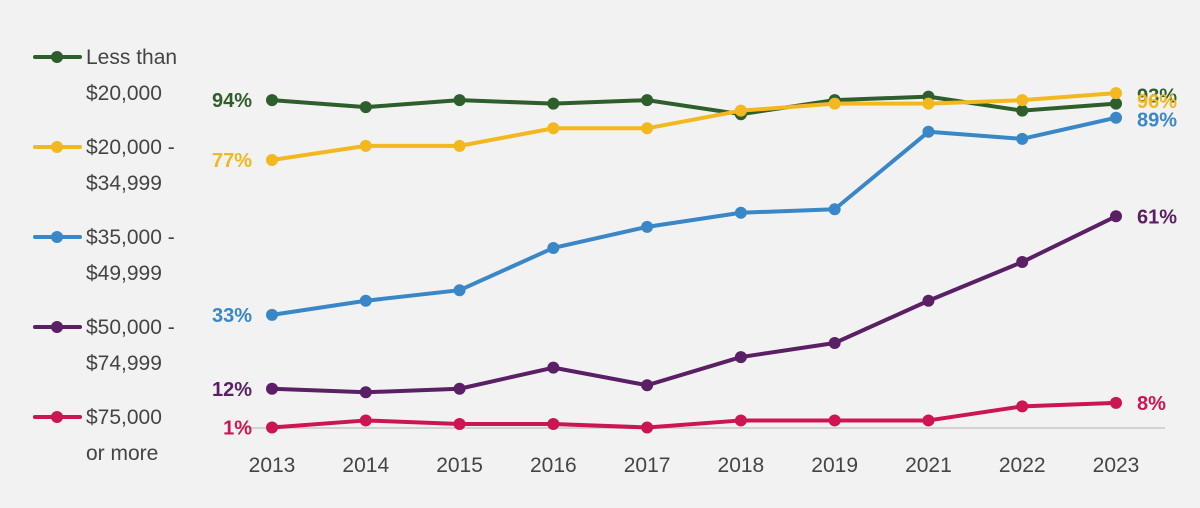  I want to click on legend-label: $34,999, so click(124, 183).